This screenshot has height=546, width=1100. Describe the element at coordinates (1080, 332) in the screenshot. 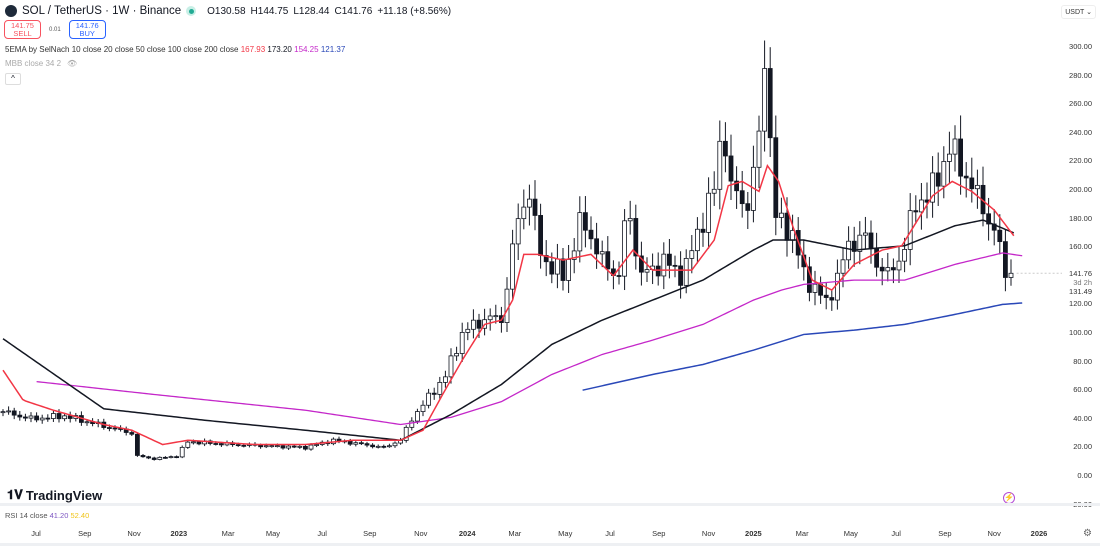

I see `price-tick: 100.00` at that location.